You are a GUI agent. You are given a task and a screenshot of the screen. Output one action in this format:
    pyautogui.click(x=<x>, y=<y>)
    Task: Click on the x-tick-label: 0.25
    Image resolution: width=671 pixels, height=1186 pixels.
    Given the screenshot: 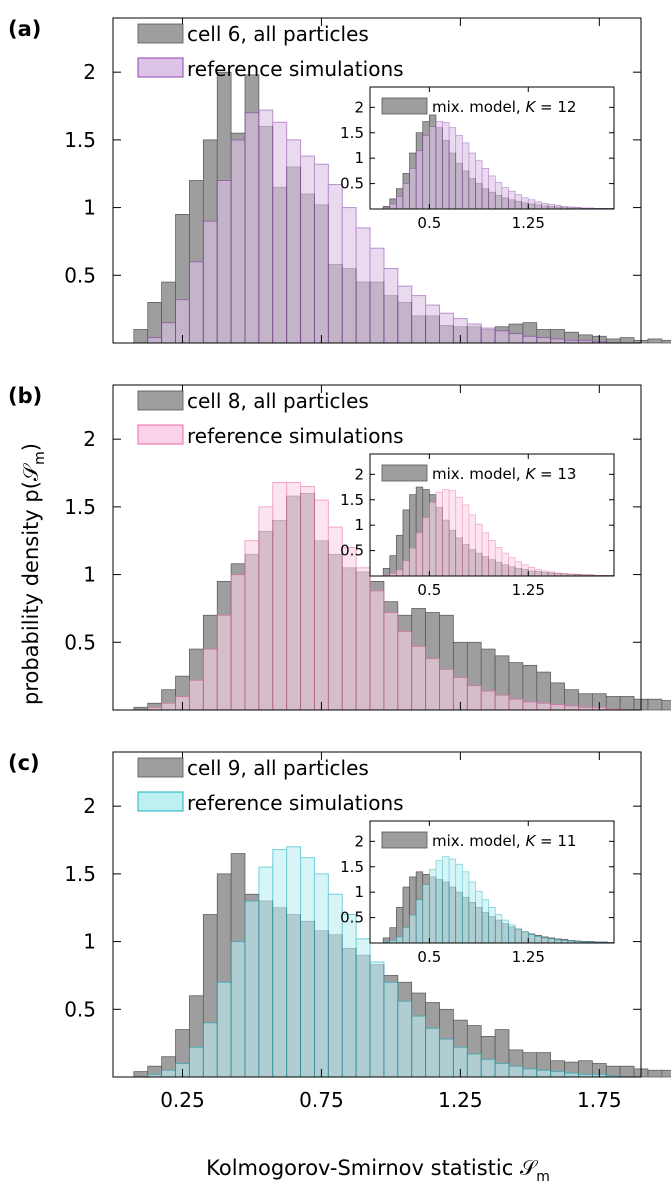 What is the action you would take?
    pyautogui.click(x=182, y=1100)
    